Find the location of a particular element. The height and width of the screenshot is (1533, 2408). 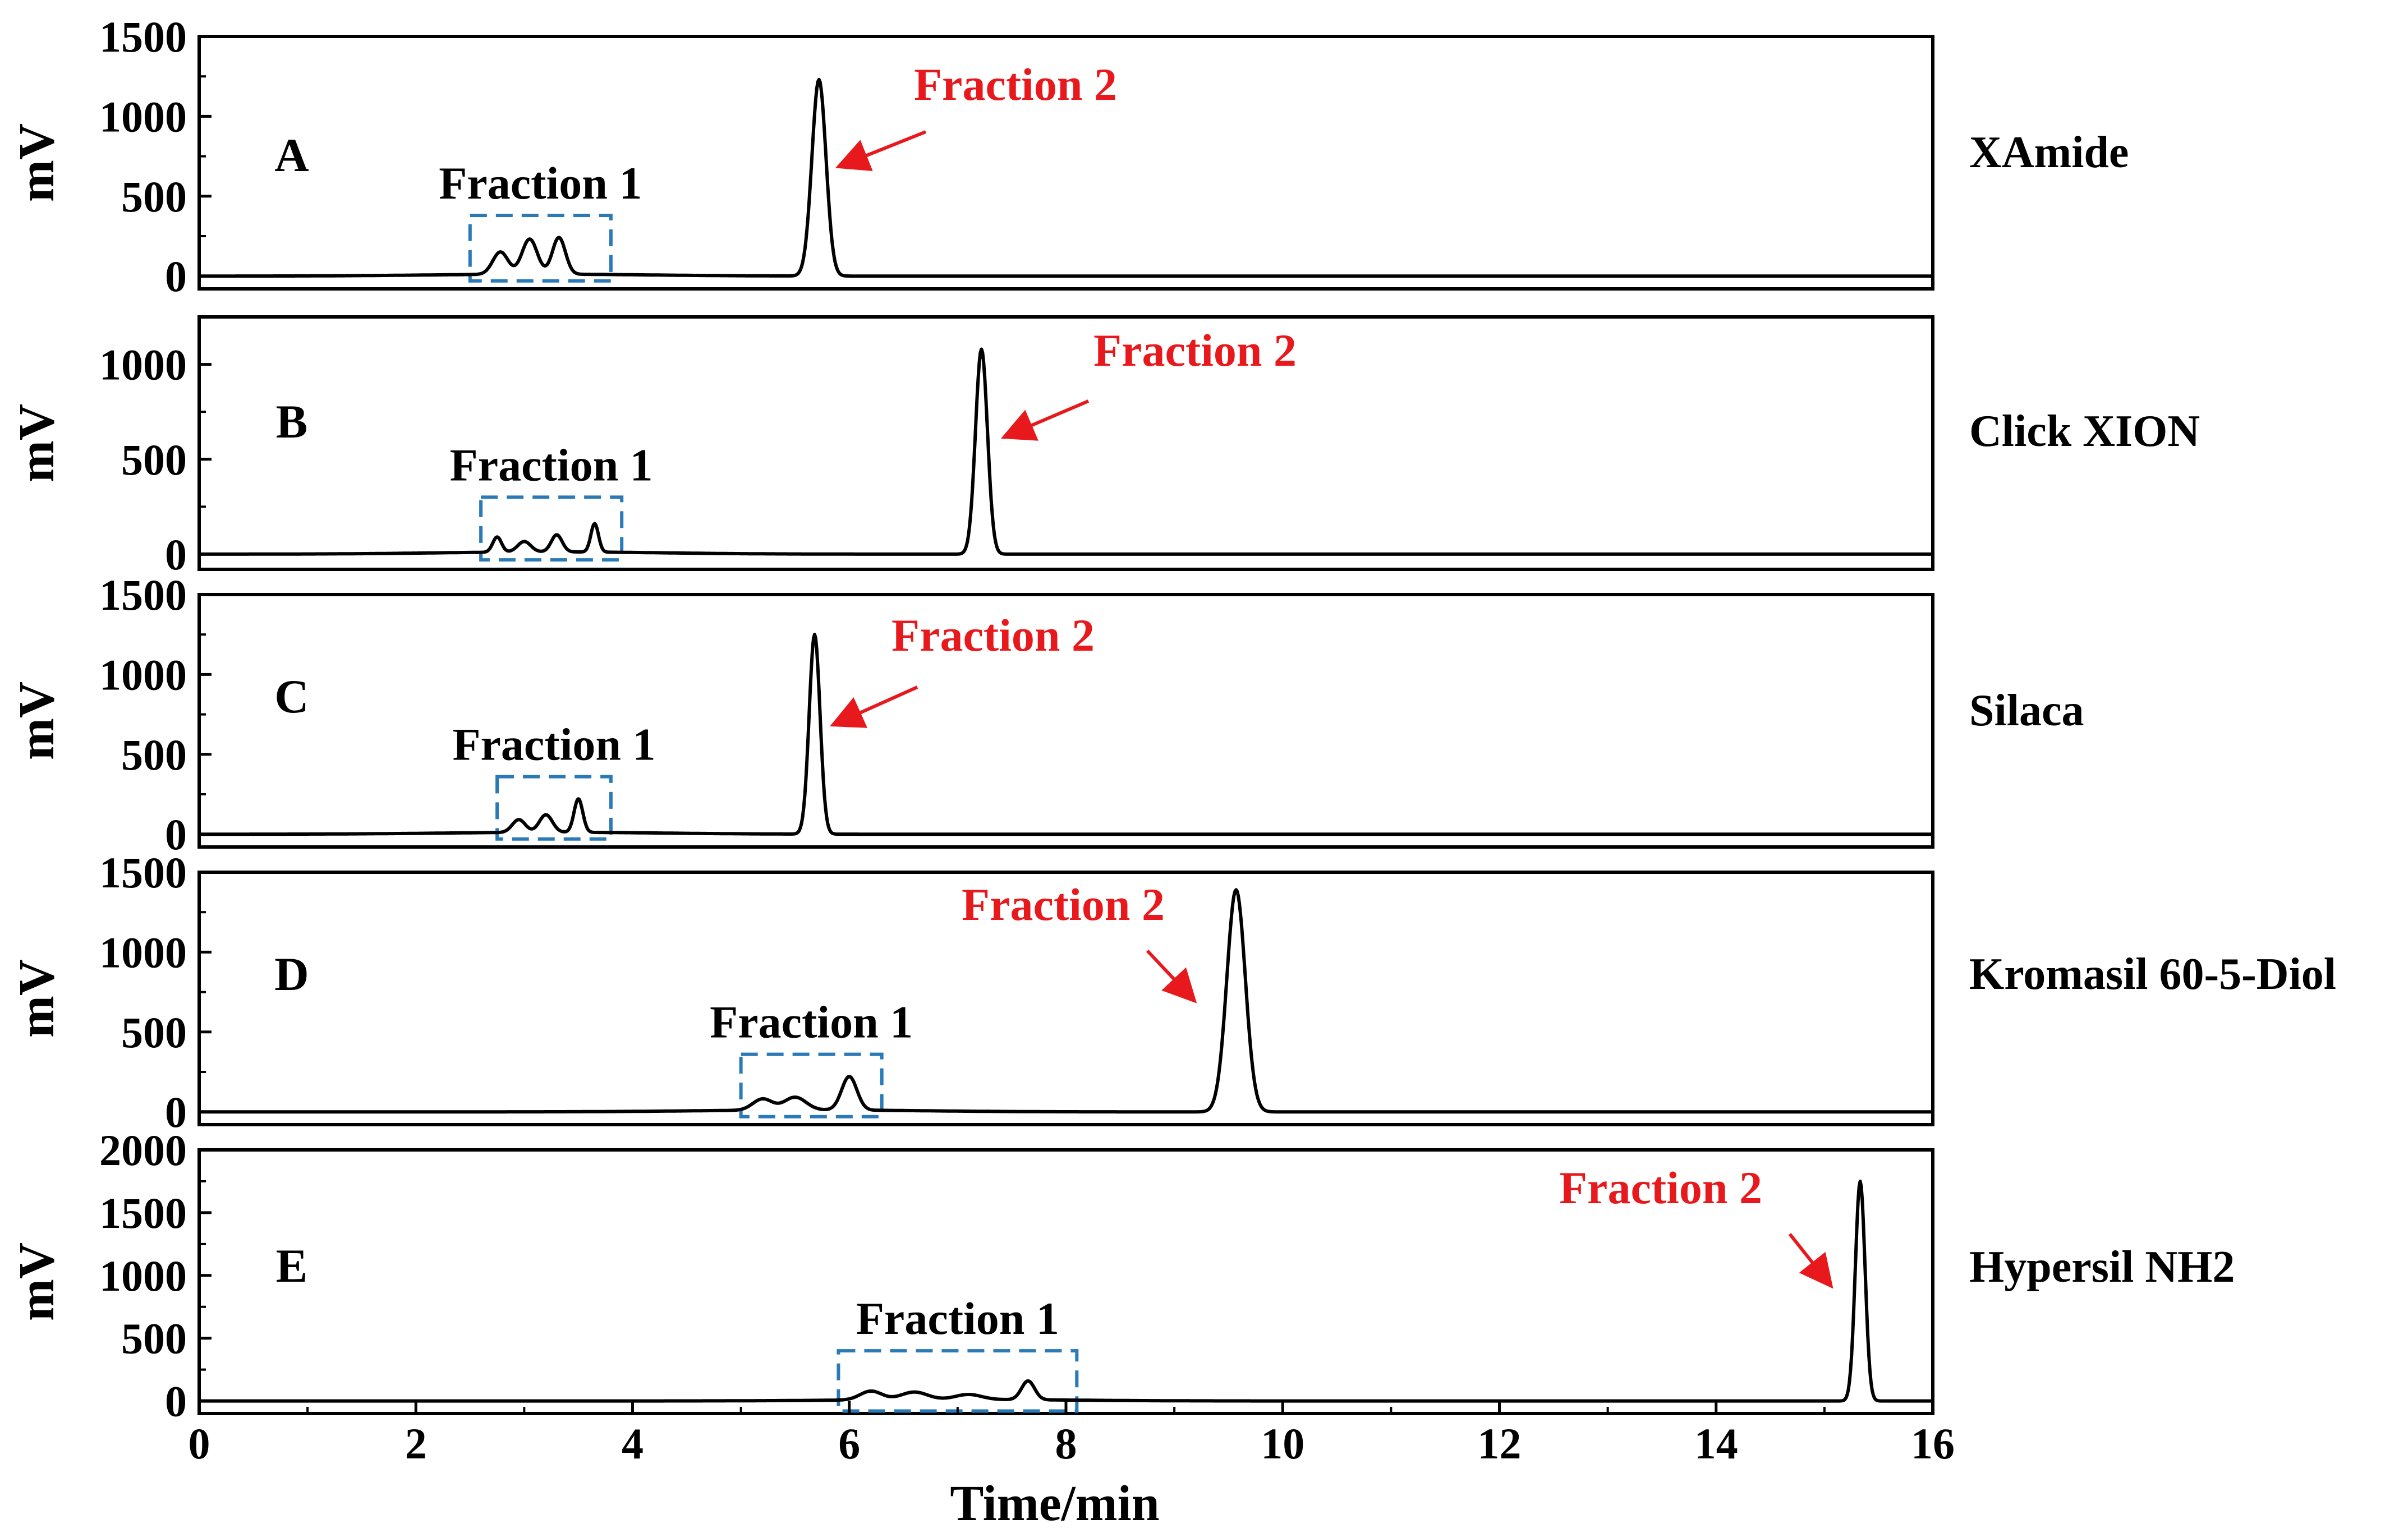

x-tick-label: 4 is located at coordinates (633, 1443).